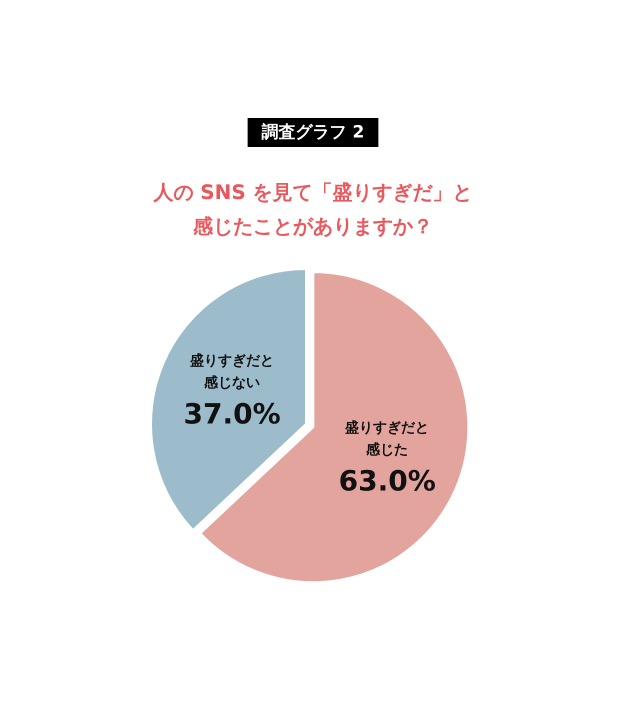 The width and height of the screenshot is (626, 709). Describe the element at coordinates (313, 132) in the screenshot. I see `chart-title: 調査グラフ 2` at that location.